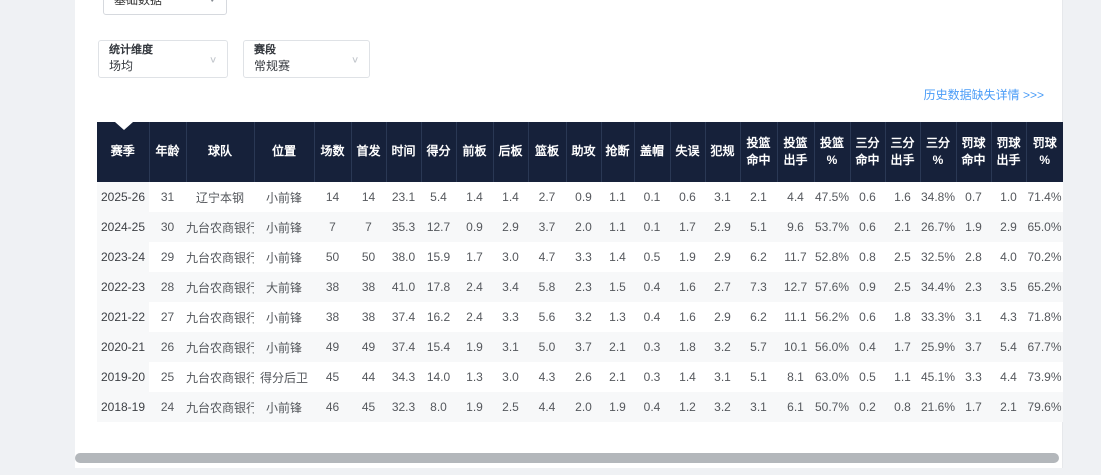 This screenshot has height=475, width=1101. What do you see at coordinates (368, 407) in the screenshot?
I see `table-cell: 45` at bounding box center [368, 407].